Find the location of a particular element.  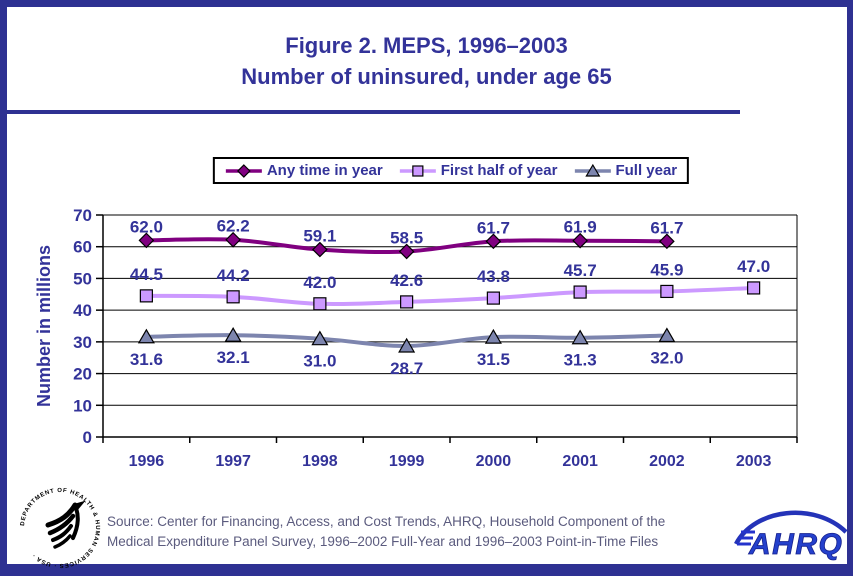

ahrq-logo: AHRQ is located at coordinates (791, 535).